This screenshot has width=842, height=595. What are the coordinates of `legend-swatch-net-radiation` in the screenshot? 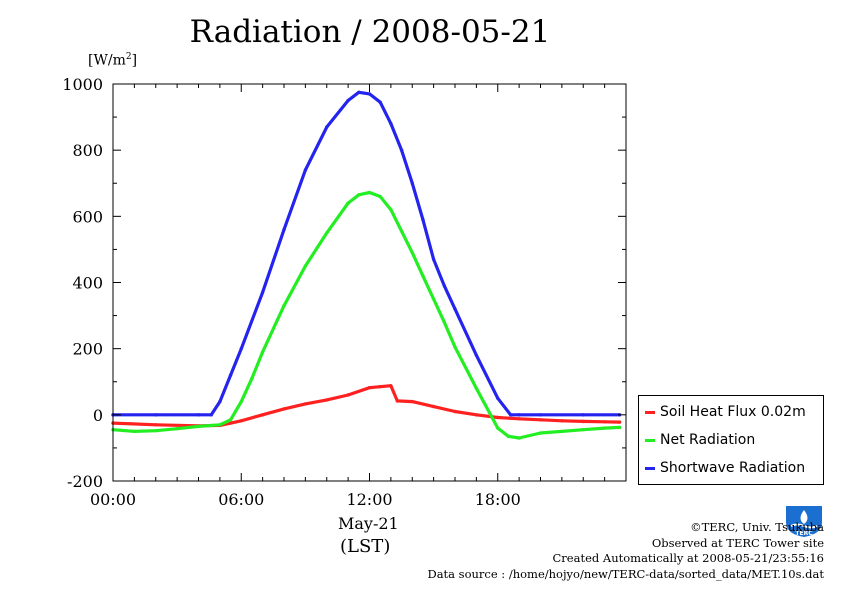 It's located at (650, 440).